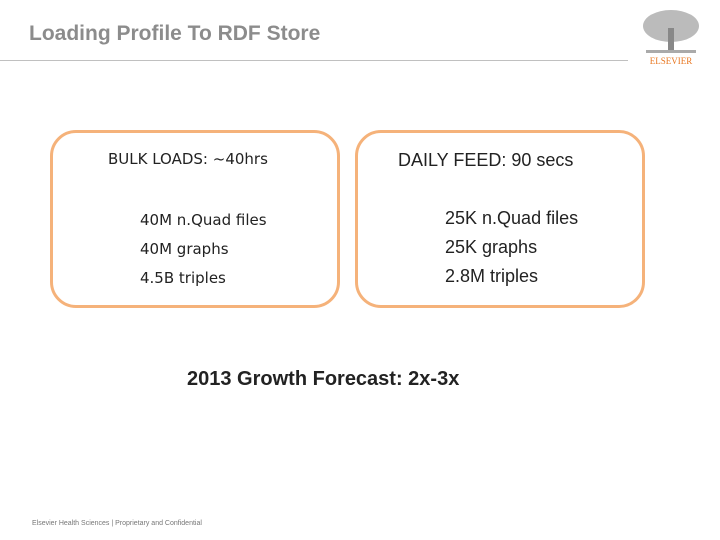  Describe the element at coordinates (512, 218) in the screenshot. I see `item: 25K n.Quad files` at that location.